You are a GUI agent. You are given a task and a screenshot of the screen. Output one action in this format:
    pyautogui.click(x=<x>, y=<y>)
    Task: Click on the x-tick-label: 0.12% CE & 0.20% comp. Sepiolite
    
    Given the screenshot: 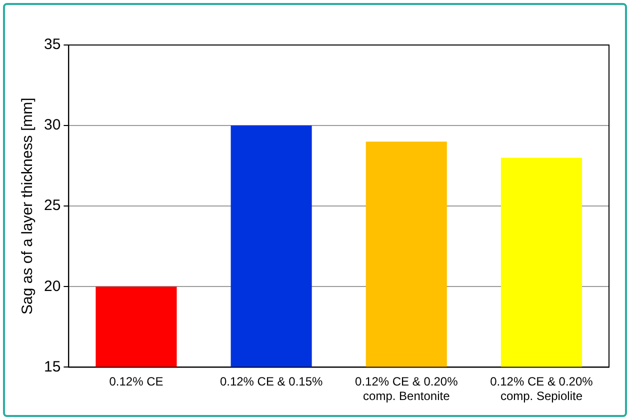 What is the action you would take?
    pyautogui.click(x=542, y=389)
    